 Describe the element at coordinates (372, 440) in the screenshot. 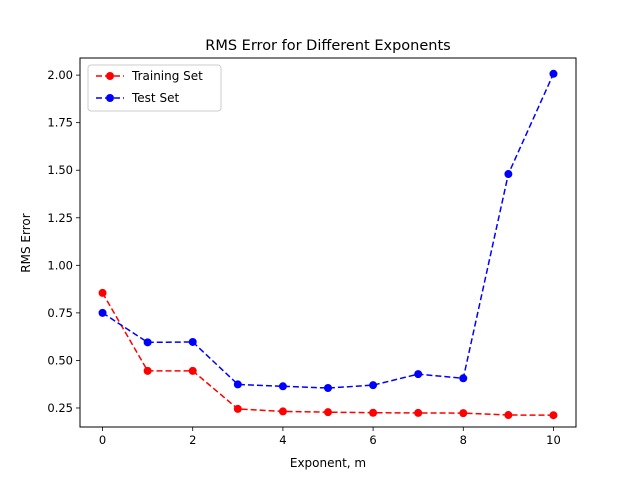

I see `x-tick-label: 6` at that location.